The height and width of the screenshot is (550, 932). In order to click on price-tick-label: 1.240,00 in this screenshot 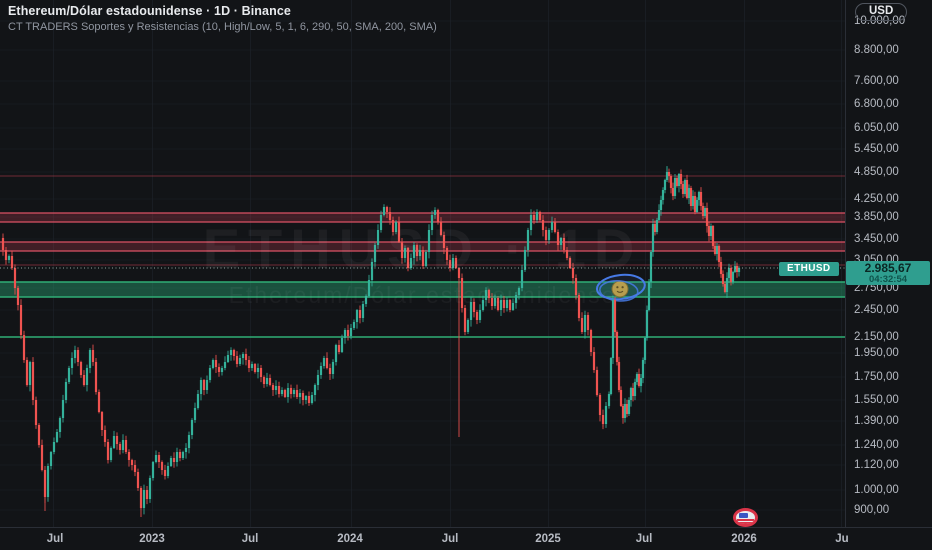, I will do `click(876, 445)`.